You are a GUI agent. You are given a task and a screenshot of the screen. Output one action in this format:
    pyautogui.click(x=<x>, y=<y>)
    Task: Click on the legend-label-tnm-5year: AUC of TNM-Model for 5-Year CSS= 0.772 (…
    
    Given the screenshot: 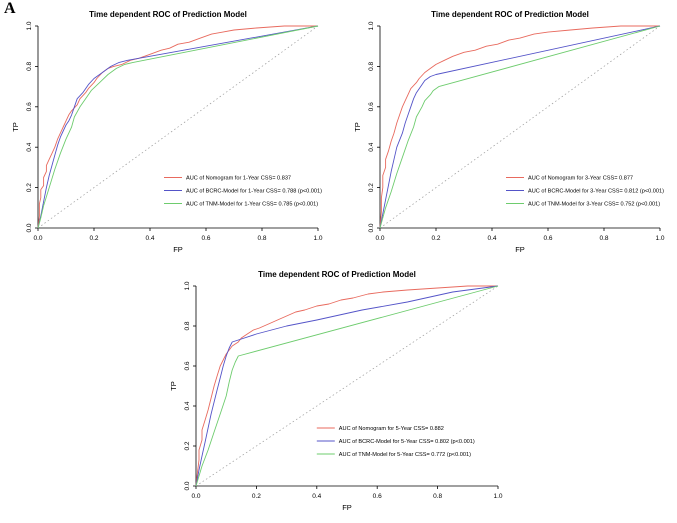 What is the action you would take?
    pyautogui.click(x=405, y=455)
    